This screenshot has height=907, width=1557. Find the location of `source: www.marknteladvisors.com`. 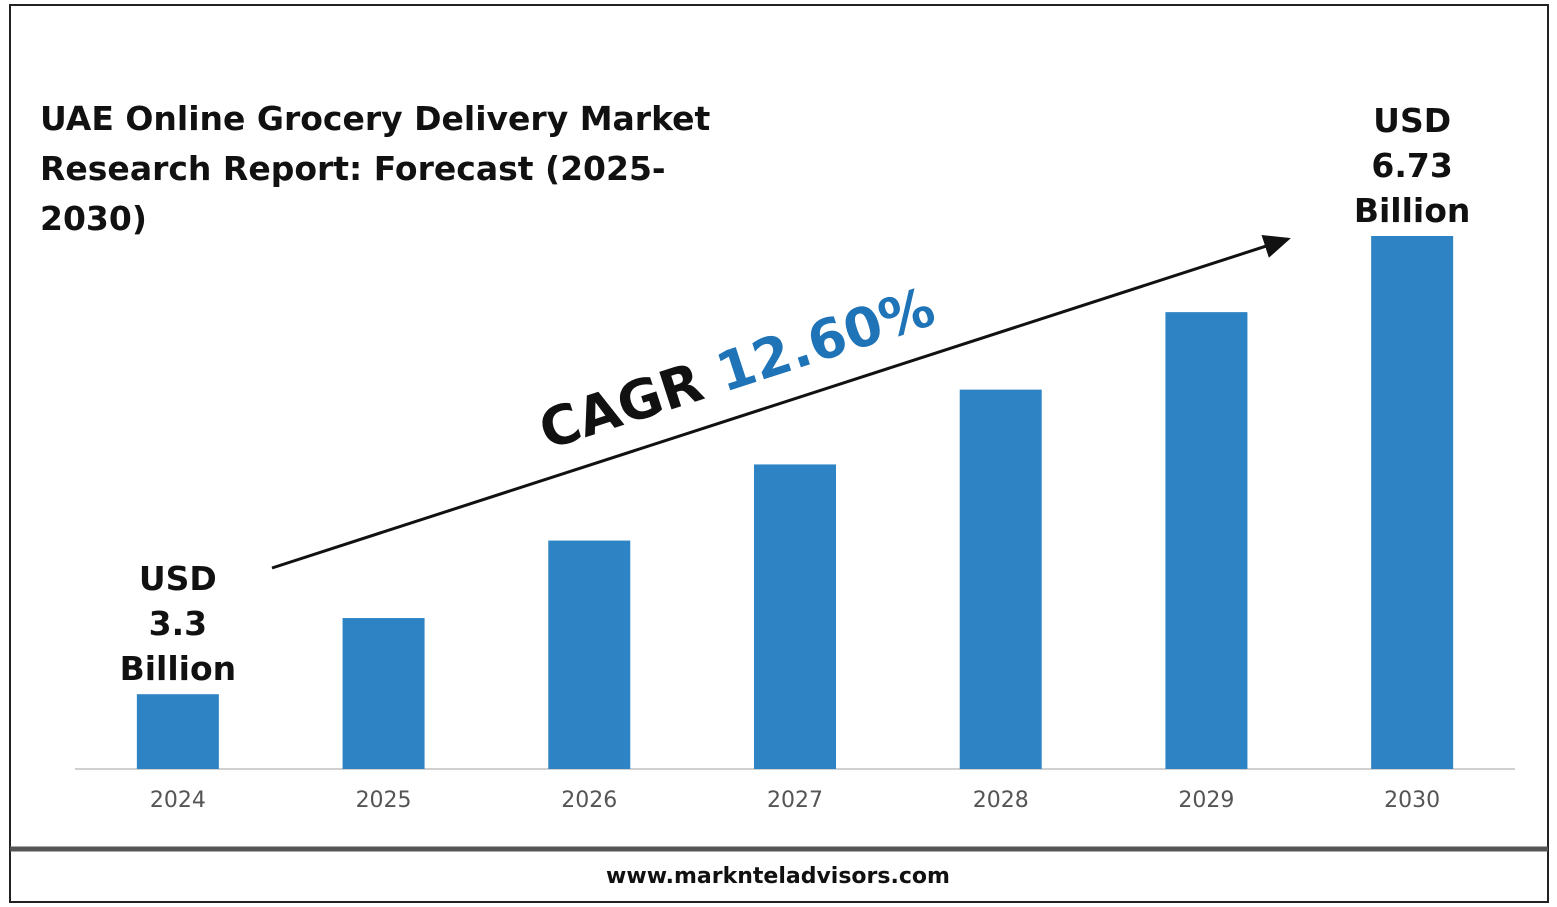

source: www.marknteladvisors.com is located at coordinates (778, 876).